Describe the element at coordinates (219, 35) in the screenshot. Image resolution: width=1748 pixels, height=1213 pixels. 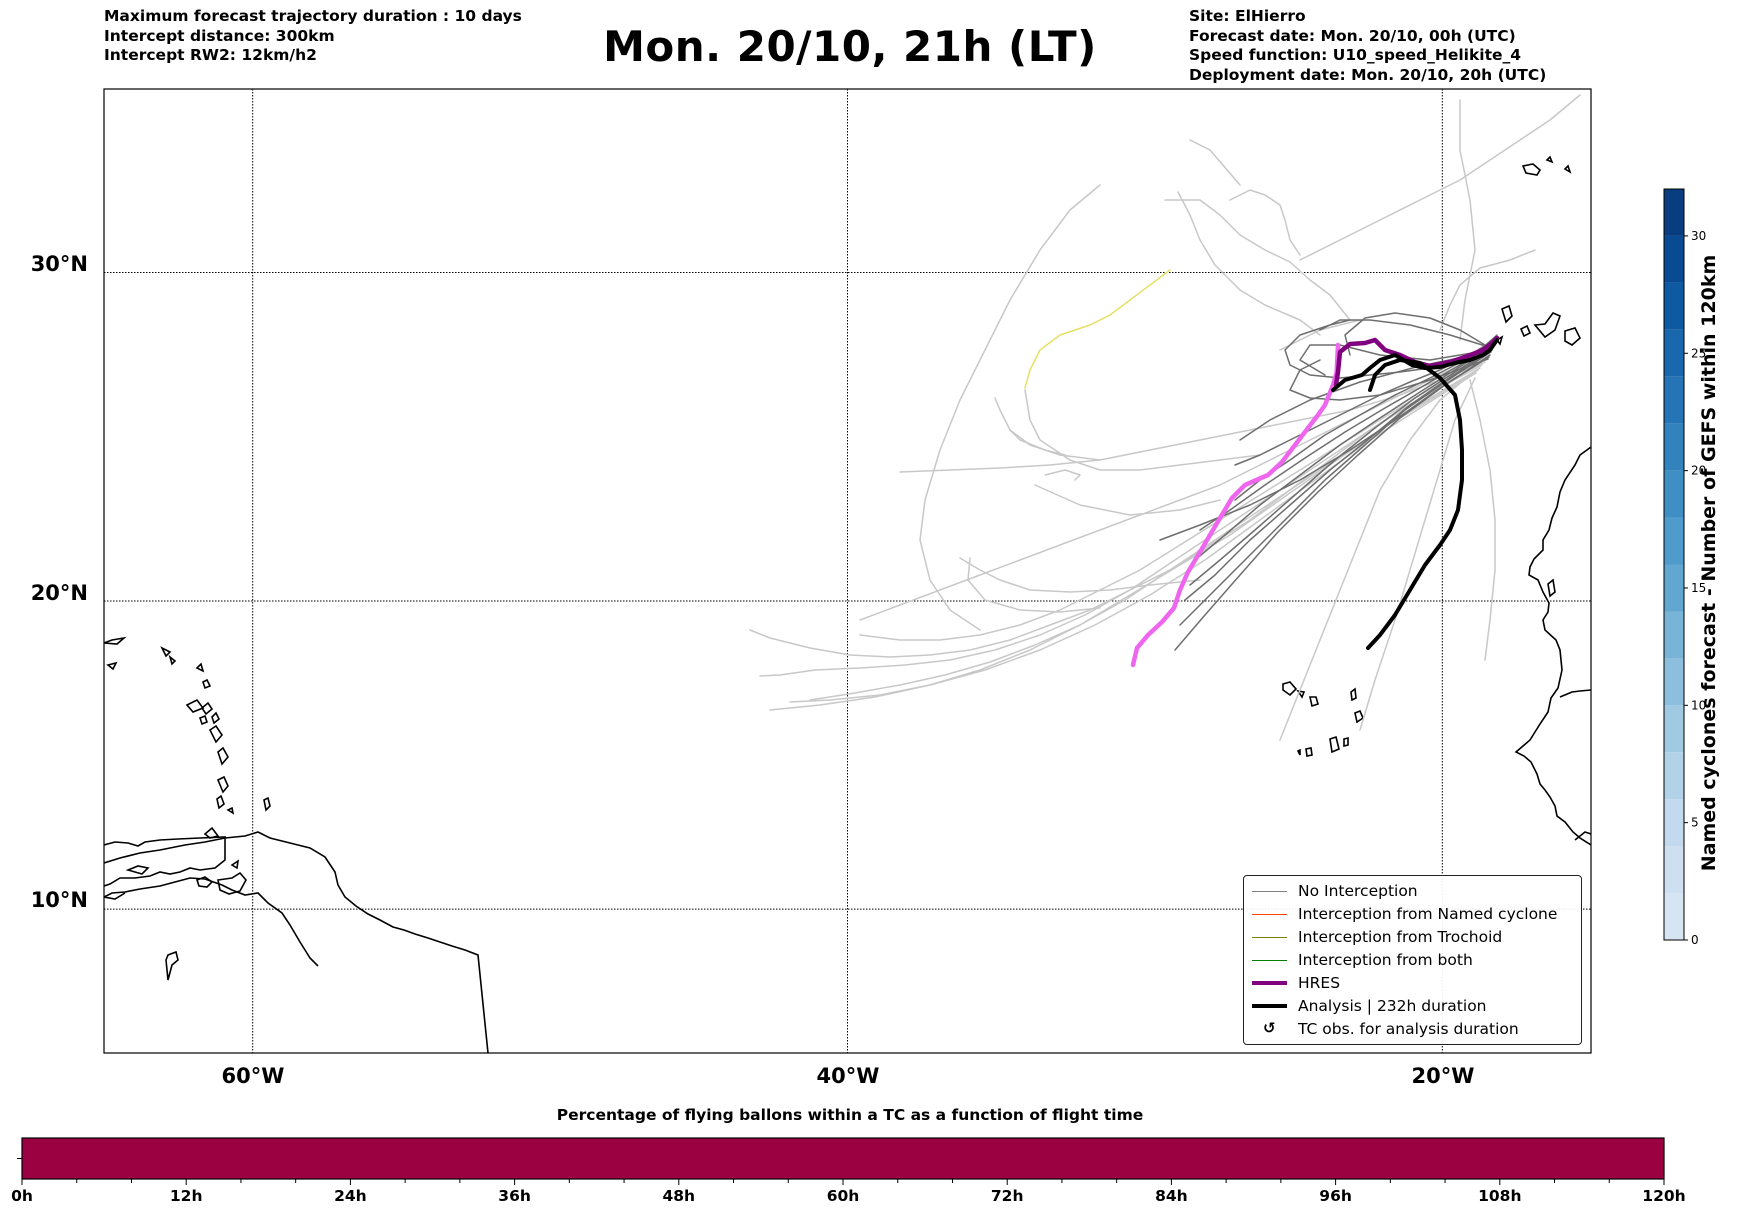
I see `intercept-distance-text: Intercept distance: 300km` at that location.